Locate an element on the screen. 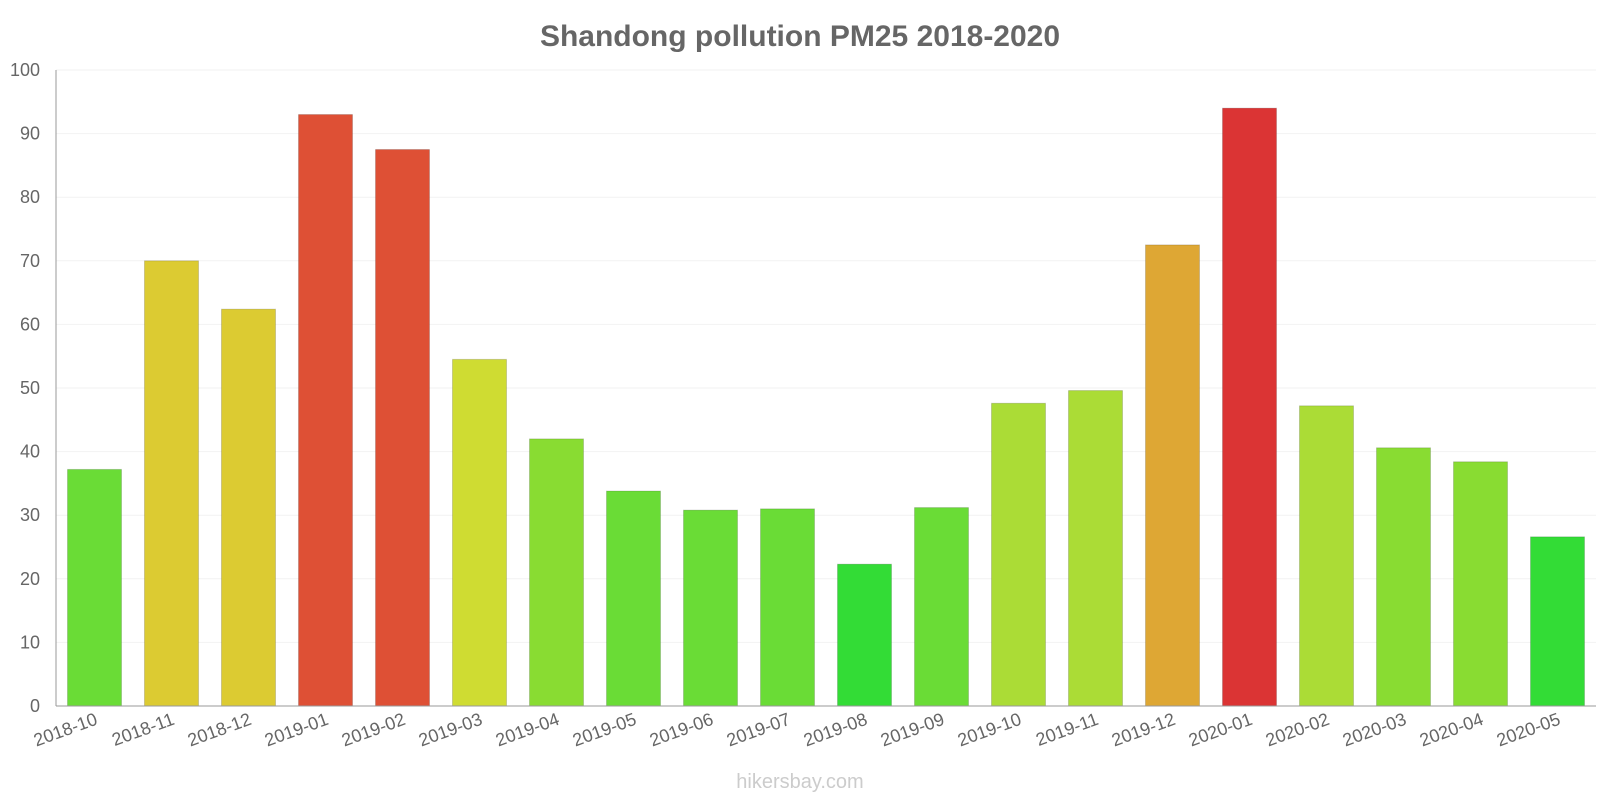 This screenshot has width=1600, height=800. x-tick-label: 2020-02 is located at coordinates (1297, 729).